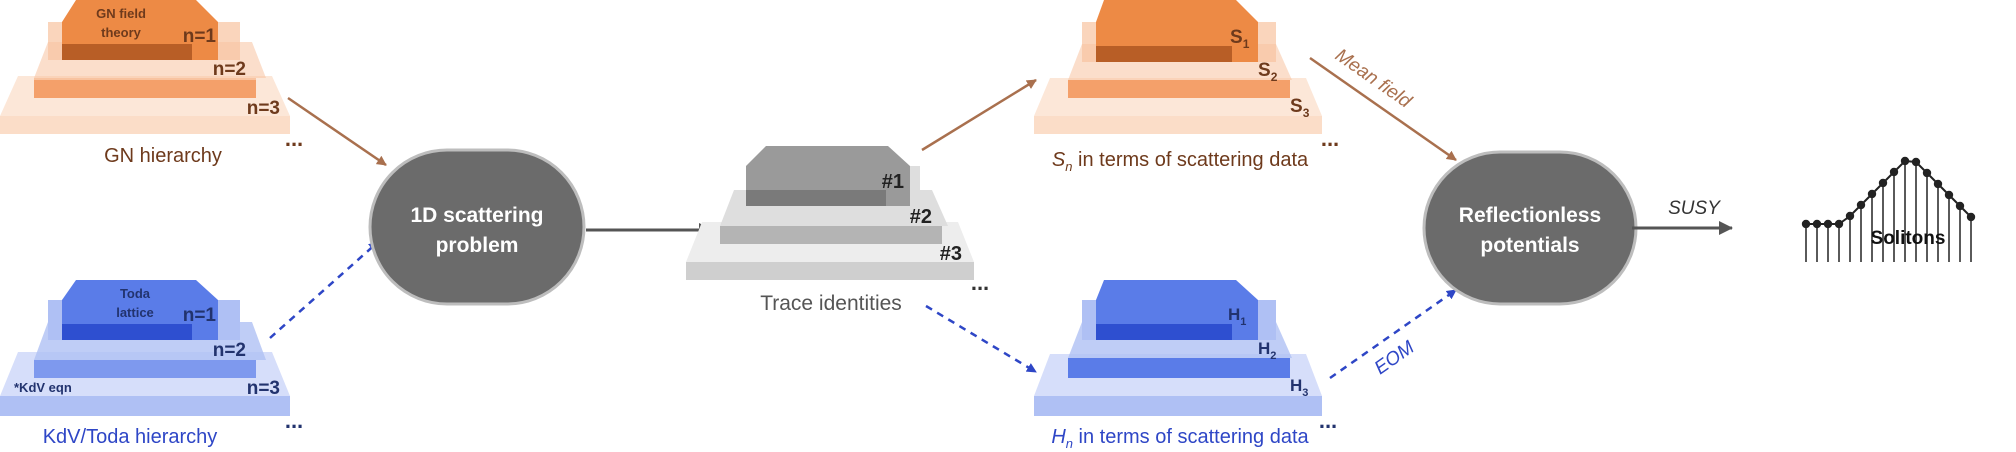 The height and width of the screenshot is (452, 2016). I want to click on arrow-trace-to-sn, so click(979, 115).